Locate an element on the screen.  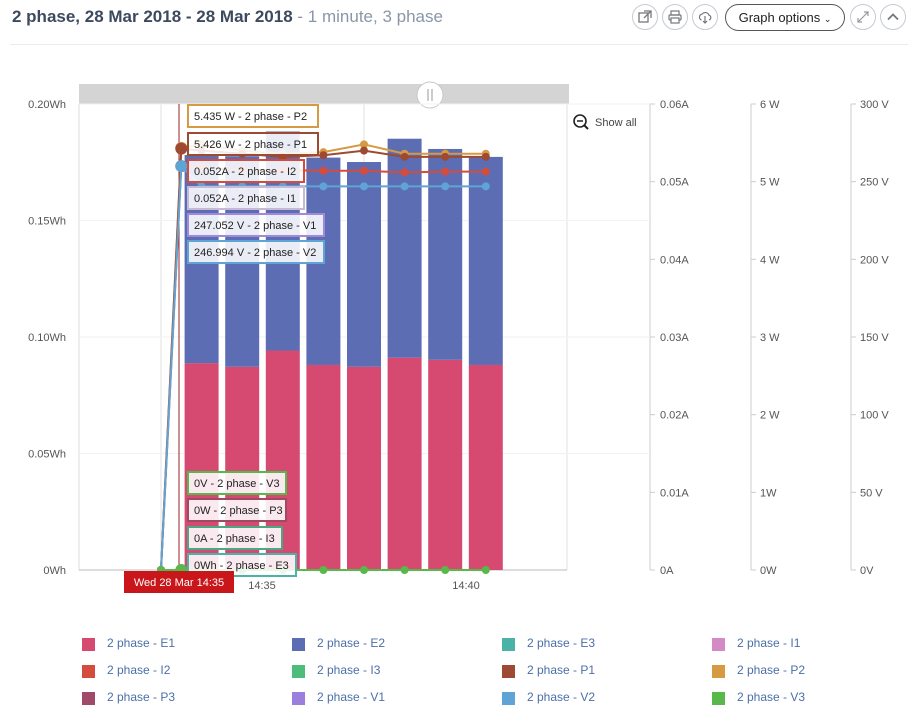
show-all-button: Show all is located at coordinates (605, 122).